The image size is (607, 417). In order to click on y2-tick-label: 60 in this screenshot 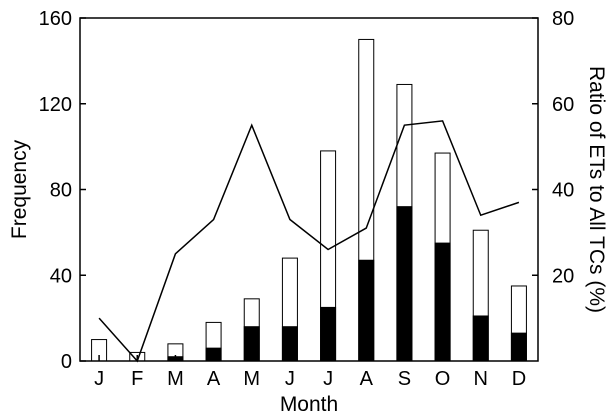, I will do `click(563, 105)`.